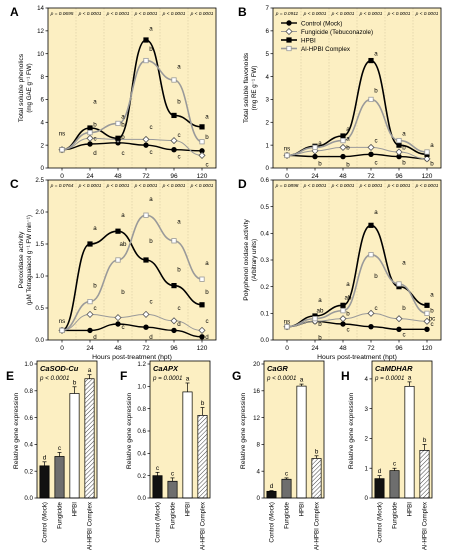 The width and height of the screenshot is (460, 555). Describe the element at coordinates (254, 260) in the screenshot. I see `y-axis-unit: (Arbitrary units)` at that location.